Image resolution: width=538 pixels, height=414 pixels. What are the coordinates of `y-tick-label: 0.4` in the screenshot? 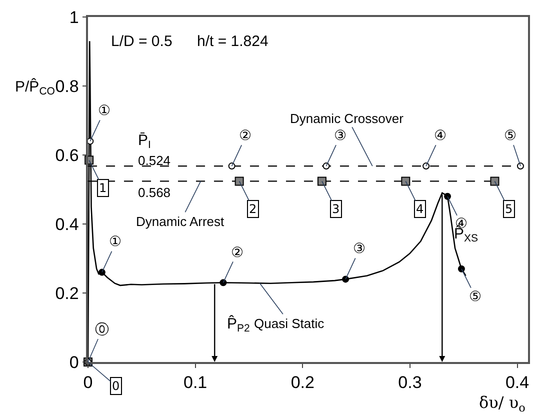 It's located at (67, 224).